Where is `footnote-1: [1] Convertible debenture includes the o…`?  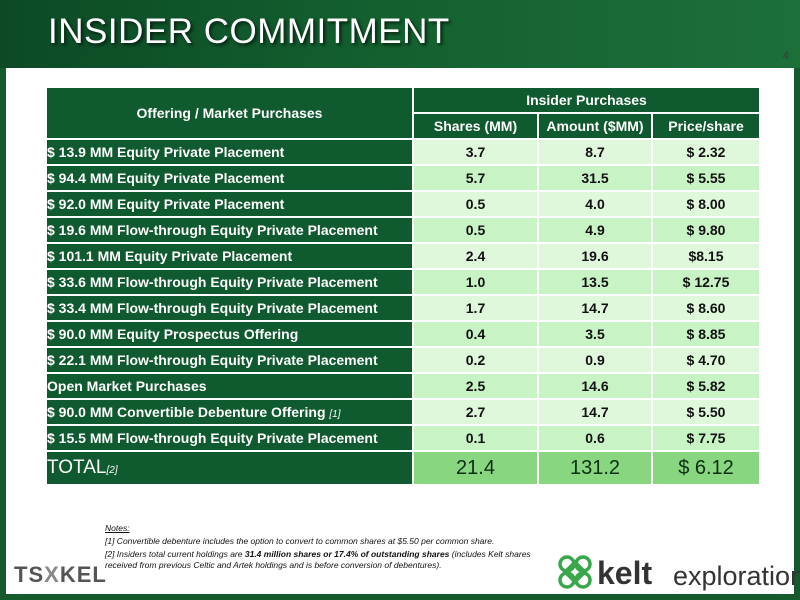
footnote-1: [1] Convertible debenture includes the o… is located at coordinates (300, 541).